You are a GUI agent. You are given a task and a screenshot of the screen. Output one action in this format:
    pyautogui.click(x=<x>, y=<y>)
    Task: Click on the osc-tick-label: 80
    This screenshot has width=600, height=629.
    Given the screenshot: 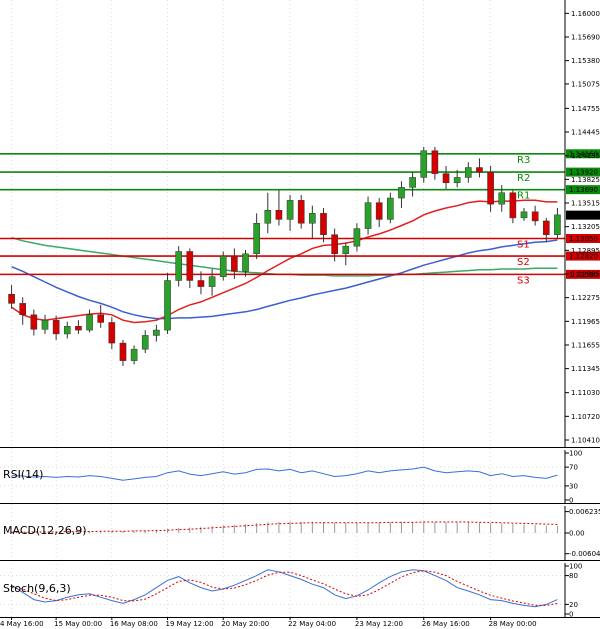 What is the action you would take?
    pyautogui.click(x=573, y=576)
    